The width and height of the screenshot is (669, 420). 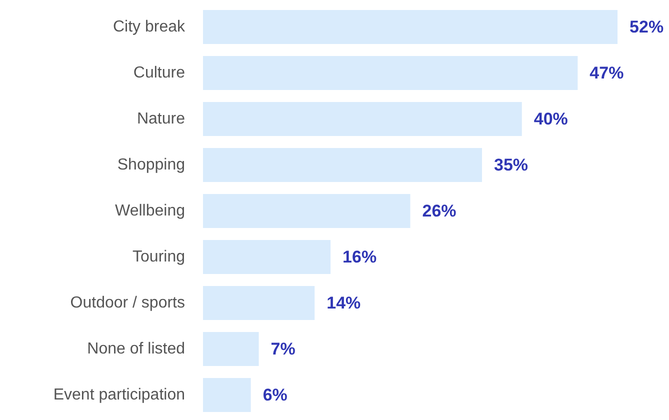 I want to click on data-label: 40%, so click(x=551, y=119).